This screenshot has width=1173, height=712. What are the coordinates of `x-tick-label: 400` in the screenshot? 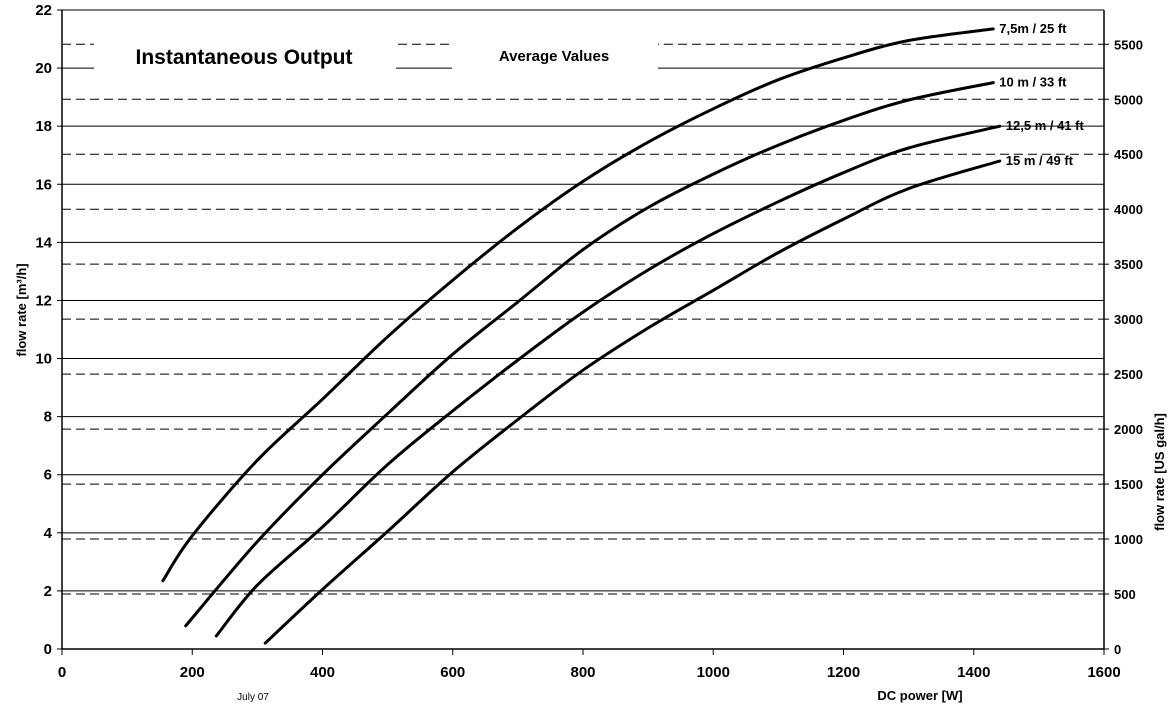 It's located at (322, 672).